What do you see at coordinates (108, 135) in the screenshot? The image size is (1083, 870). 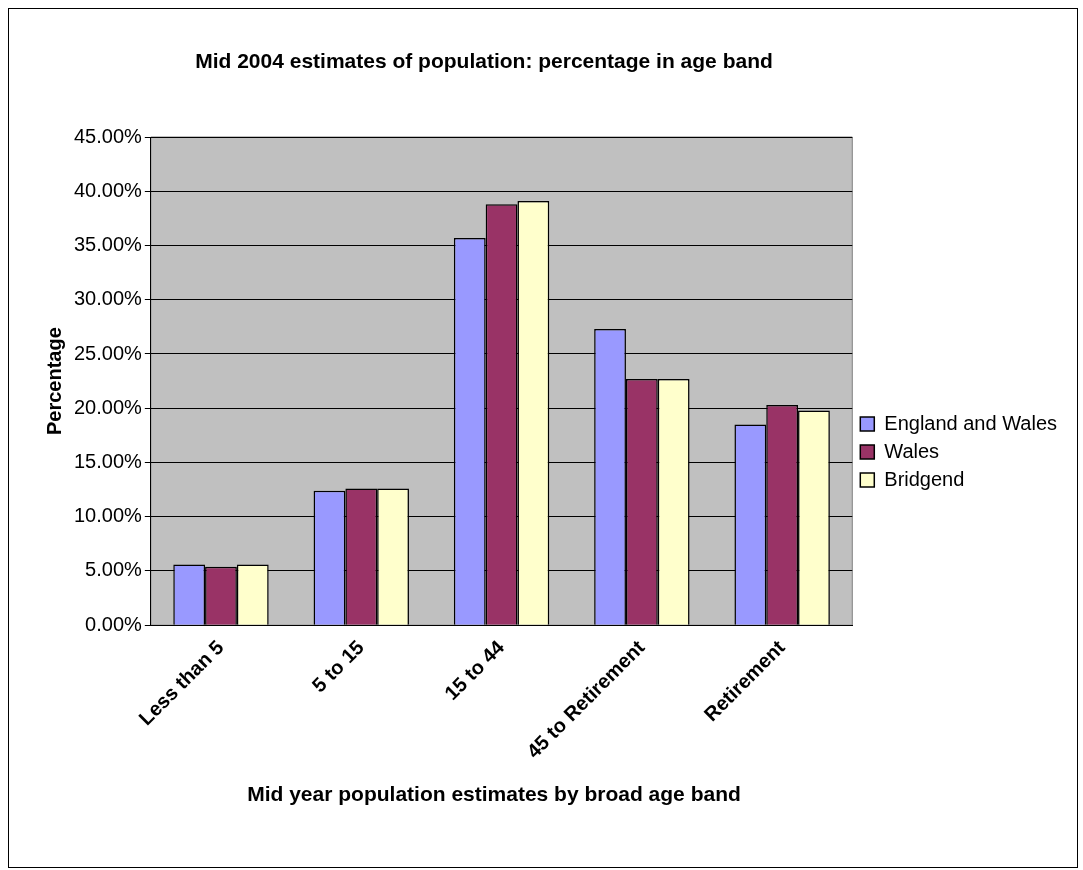 I see `y-tick-label: 45.00%` at bounding box center [108, 135].